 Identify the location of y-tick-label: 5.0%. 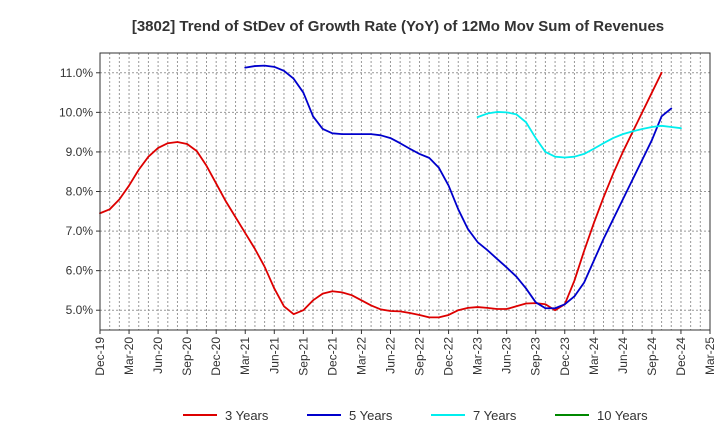
(80, 310).